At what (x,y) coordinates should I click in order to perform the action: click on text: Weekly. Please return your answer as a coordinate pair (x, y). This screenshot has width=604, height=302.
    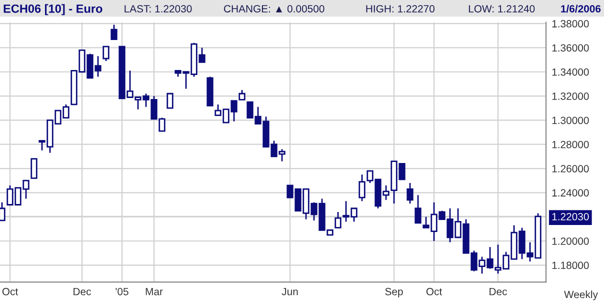
    Looking at the image, I should click on (581, 295).